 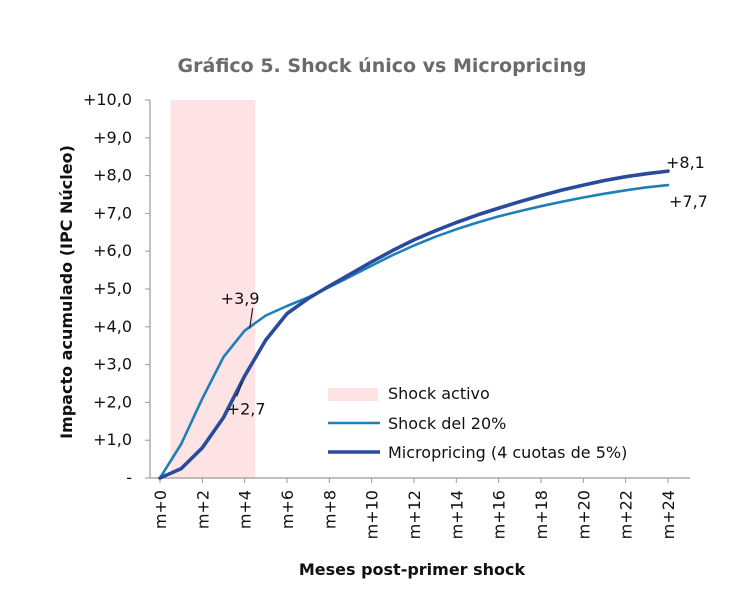 I want to click on x-tick-label: m+4, so click(x=245, y=509).